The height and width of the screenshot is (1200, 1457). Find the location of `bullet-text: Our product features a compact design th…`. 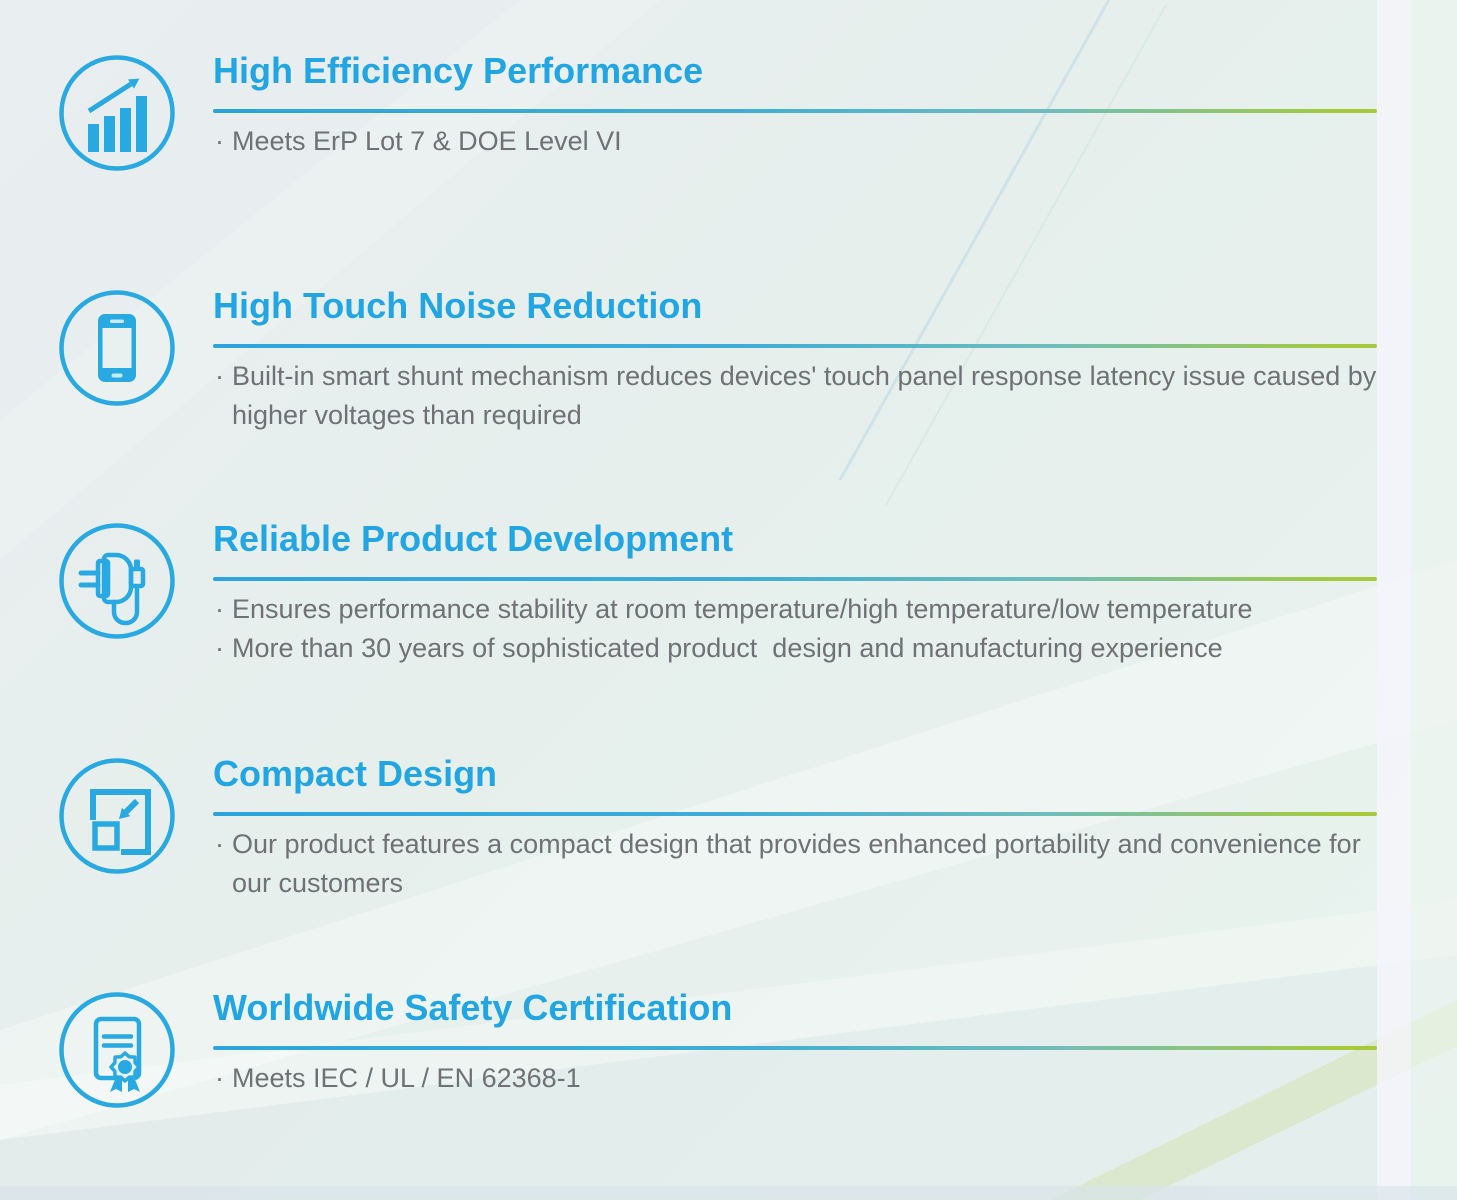

bullet-text: Our product features a compact design th… is located at coordinates (800, 863).